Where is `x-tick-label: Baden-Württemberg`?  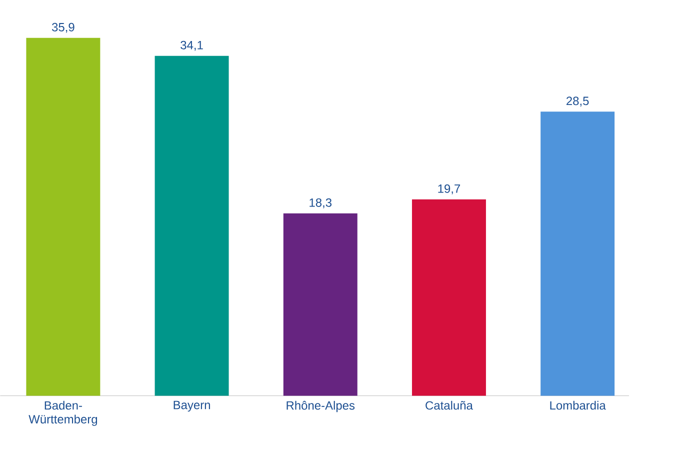
x-tick-label: Baden-Württemberg is located at coordinates (63, 413).